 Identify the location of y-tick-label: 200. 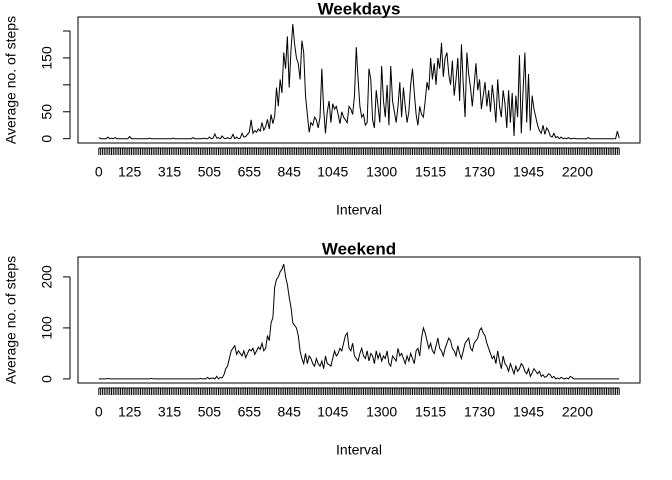
(47, 277).